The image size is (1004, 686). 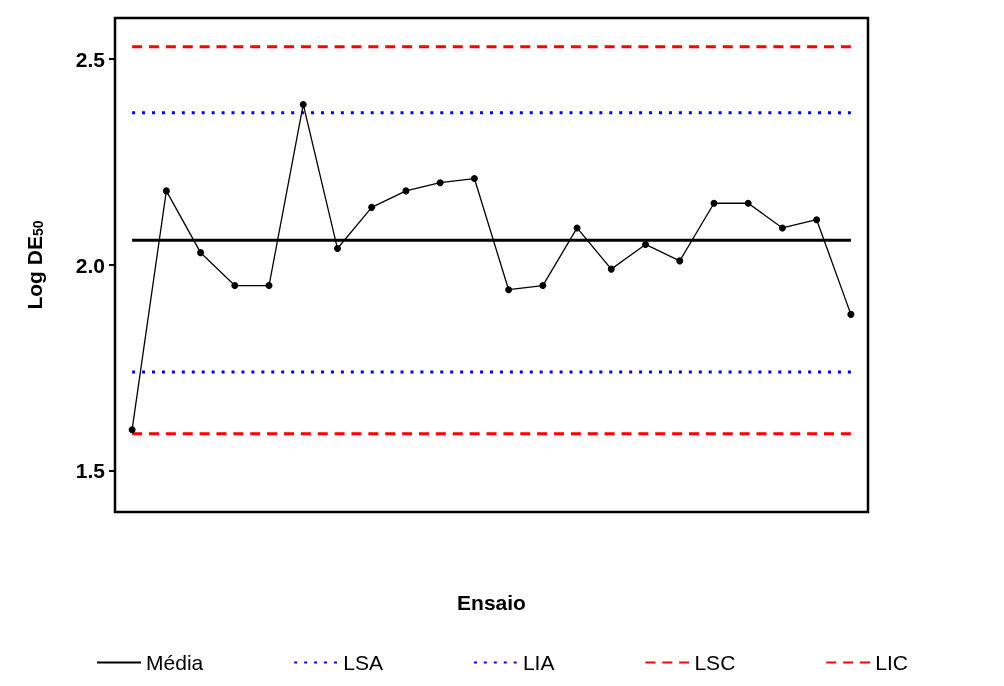 What do you see at coordinates (175, 662) in the screenshot?
I see `legend-label: Média` at bounding box center [175, 662].